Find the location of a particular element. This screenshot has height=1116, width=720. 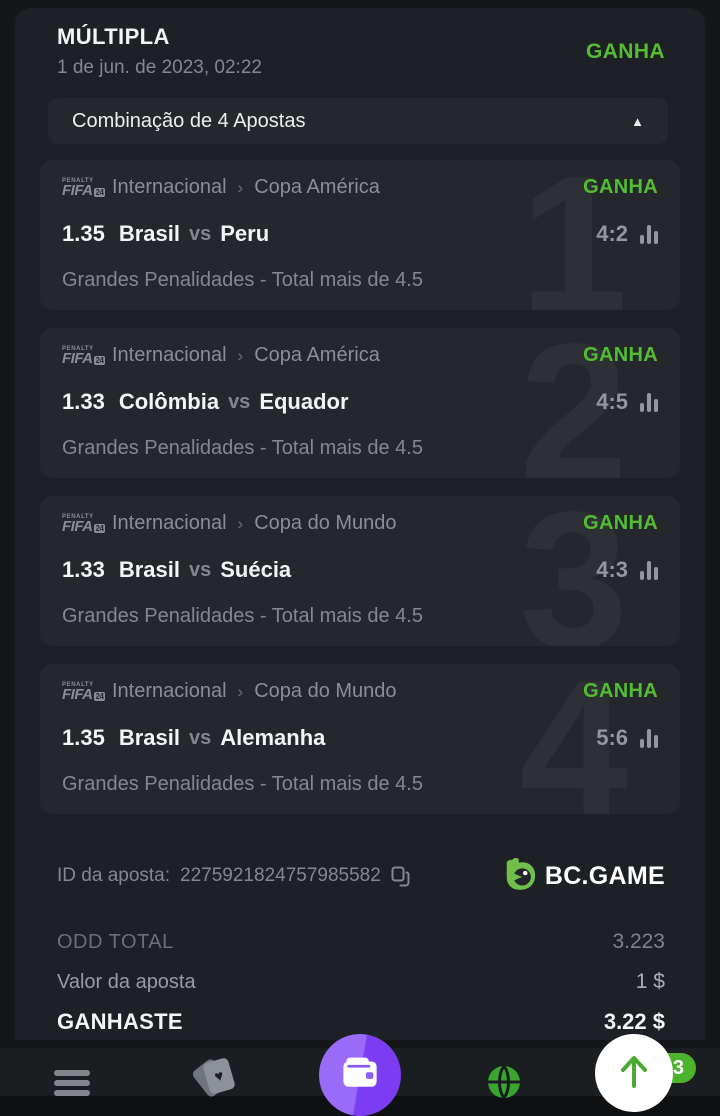

collapse-up-icon: ▲ is located at coordinates (637, 121).